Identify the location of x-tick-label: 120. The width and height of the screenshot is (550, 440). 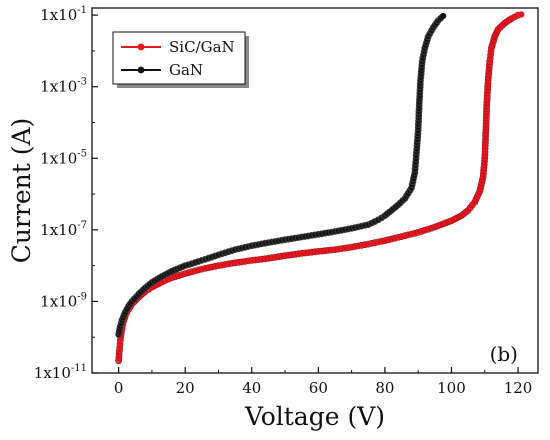
(518, 388).